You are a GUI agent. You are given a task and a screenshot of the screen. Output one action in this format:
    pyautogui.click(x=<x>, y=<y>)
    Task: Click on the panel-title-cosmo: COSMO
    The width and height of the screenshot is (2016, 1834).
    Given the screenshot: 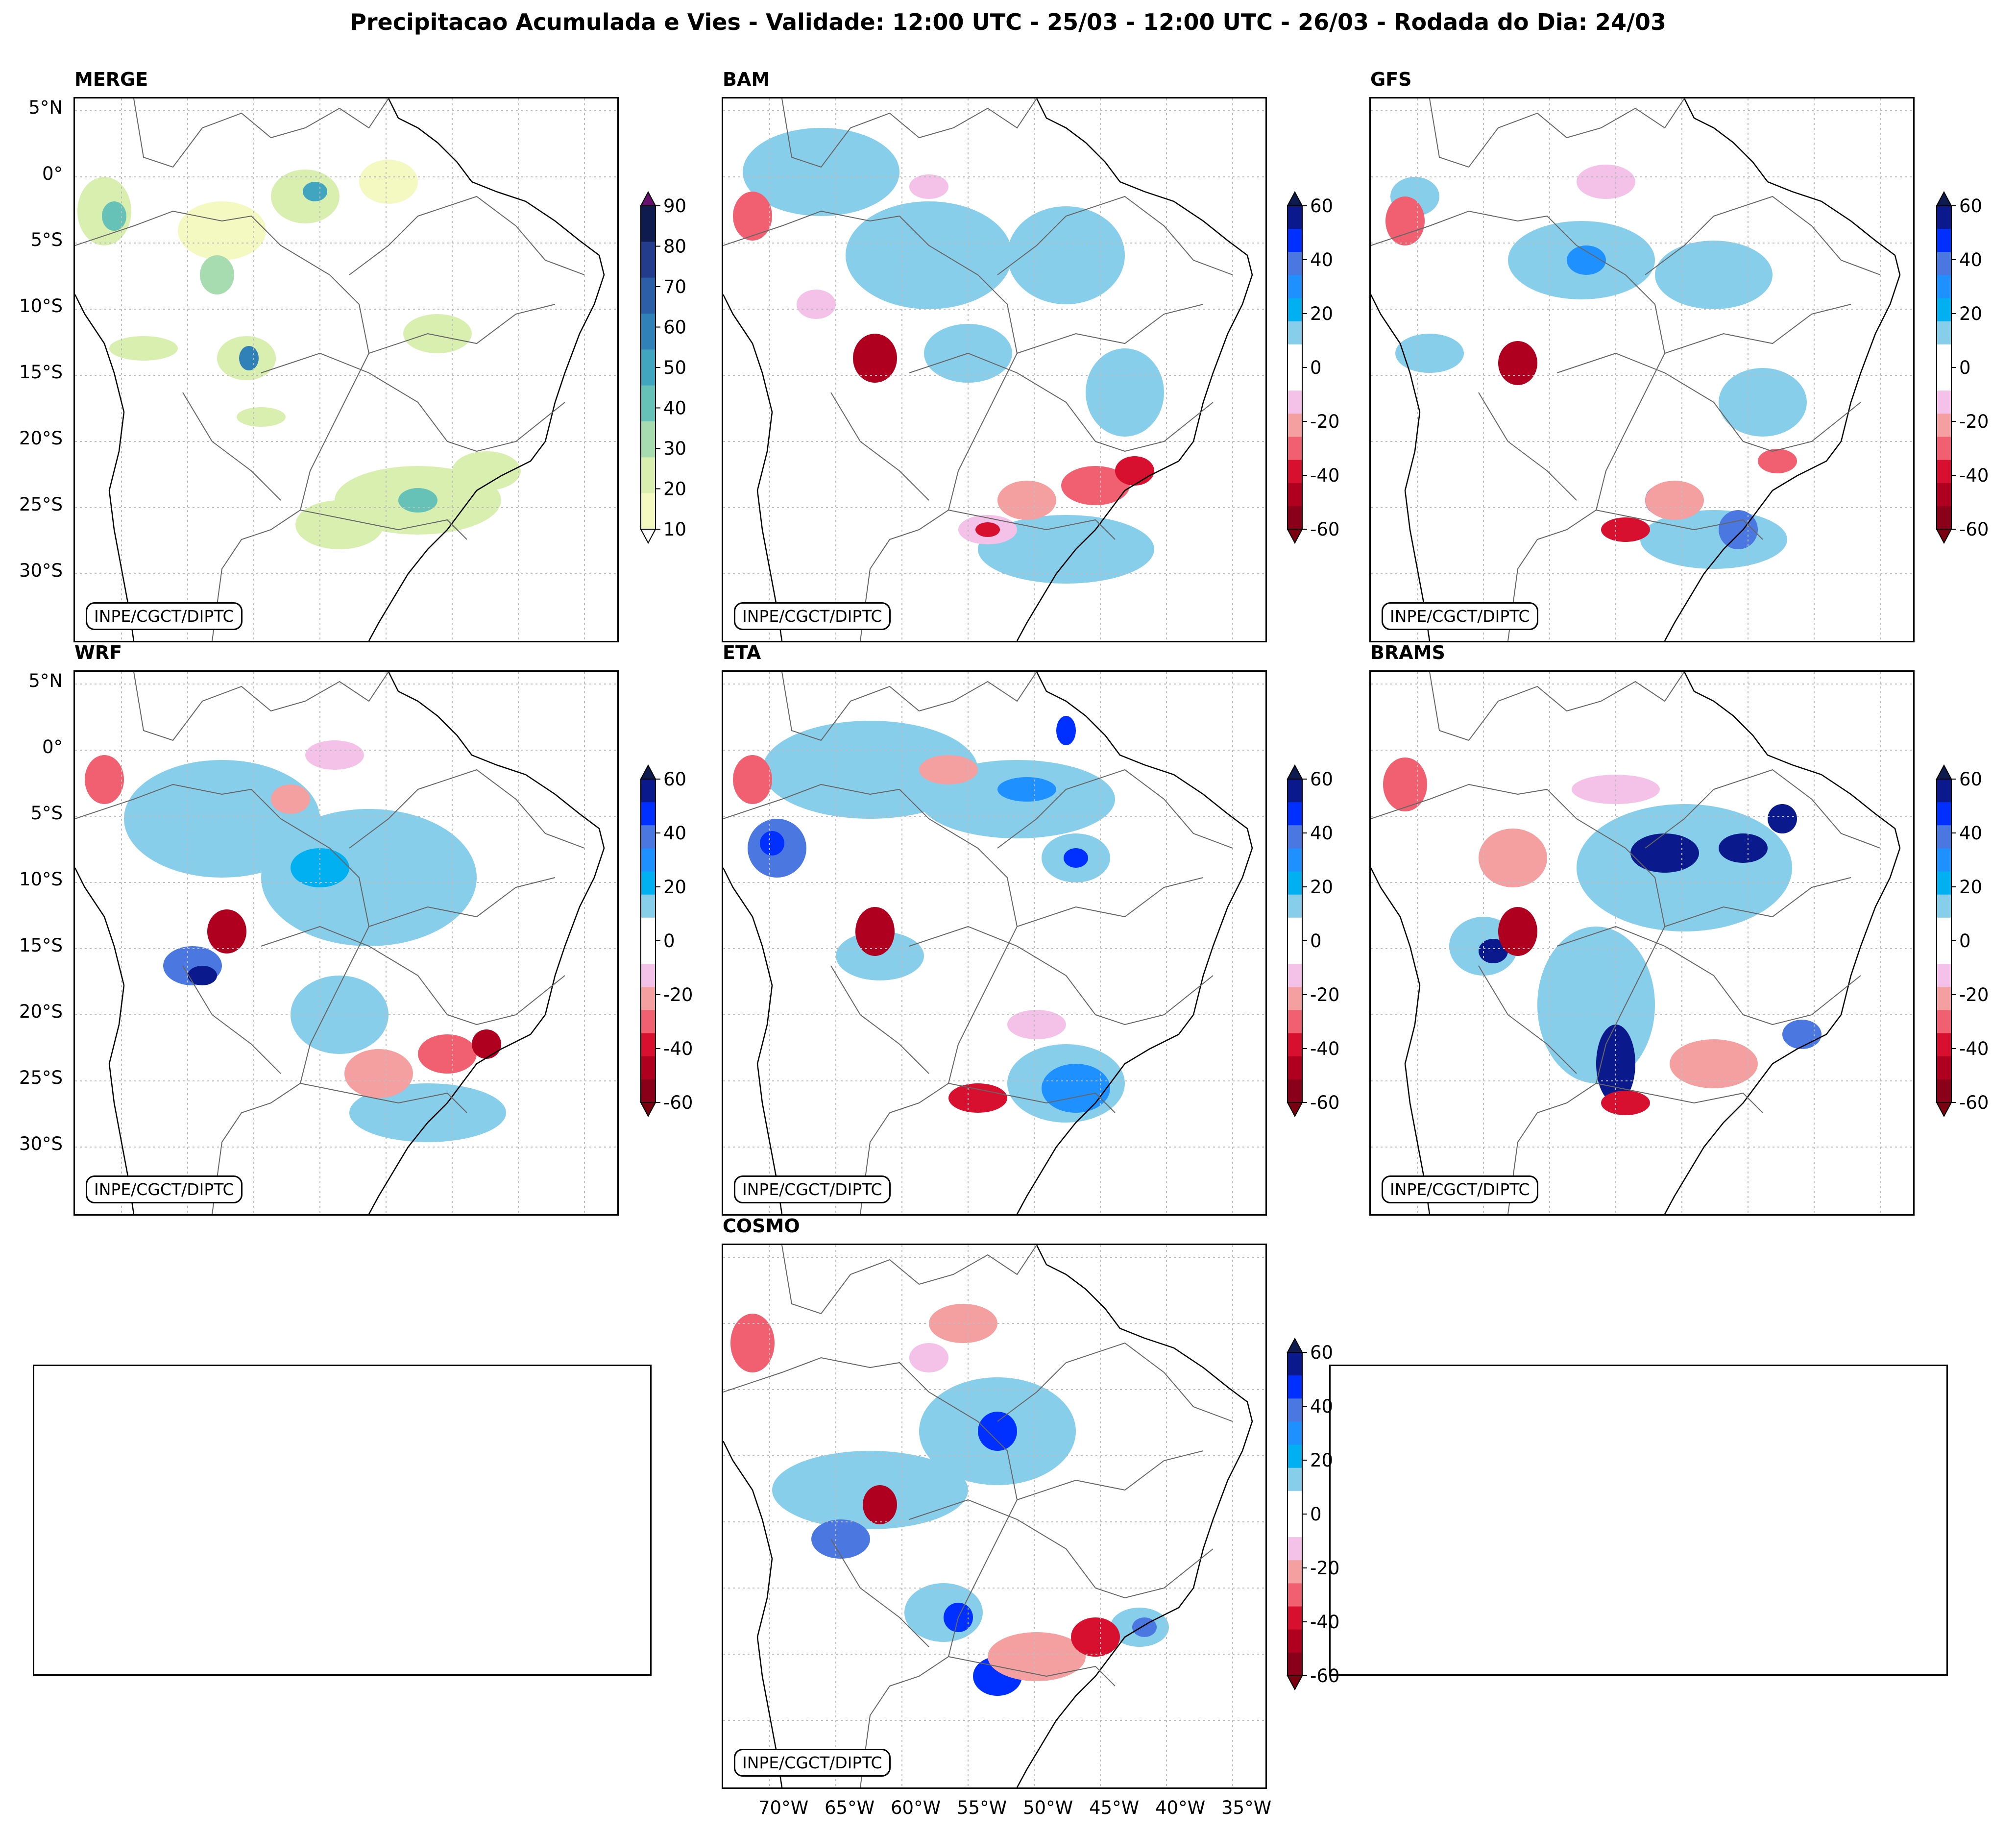 What is the action you would take?
    pyautogui.click(x=761, y=1226)
    